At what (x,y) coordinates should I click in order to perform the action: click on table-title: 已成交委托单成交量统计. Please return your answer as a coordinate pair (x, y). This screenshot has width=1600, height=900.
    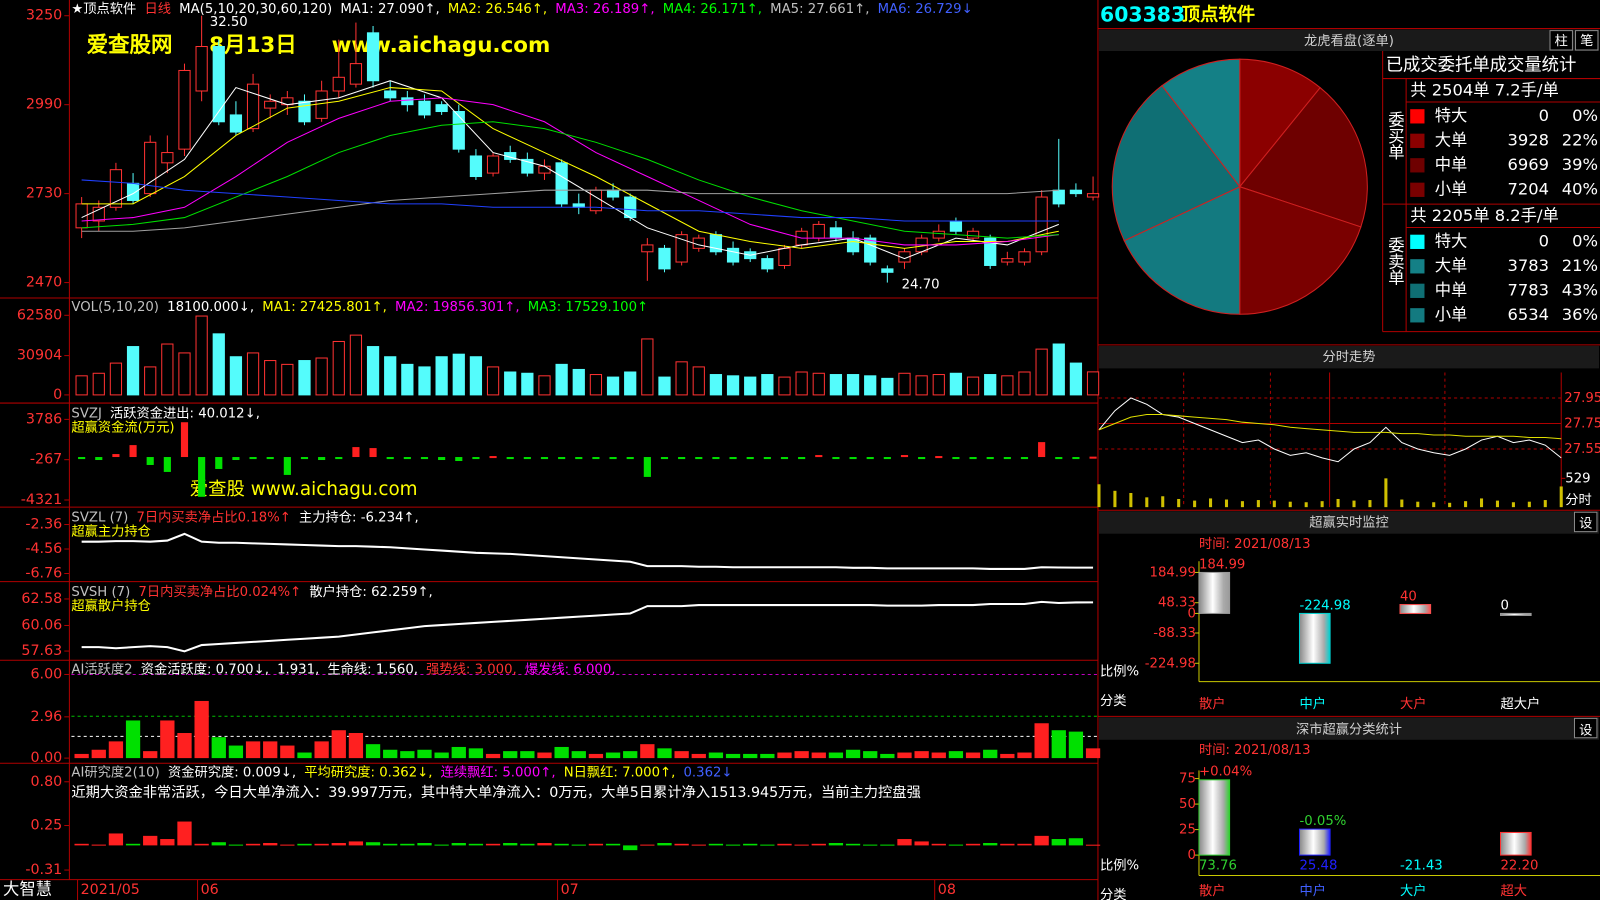
    Looking at the image, I should click on (1481, 65).